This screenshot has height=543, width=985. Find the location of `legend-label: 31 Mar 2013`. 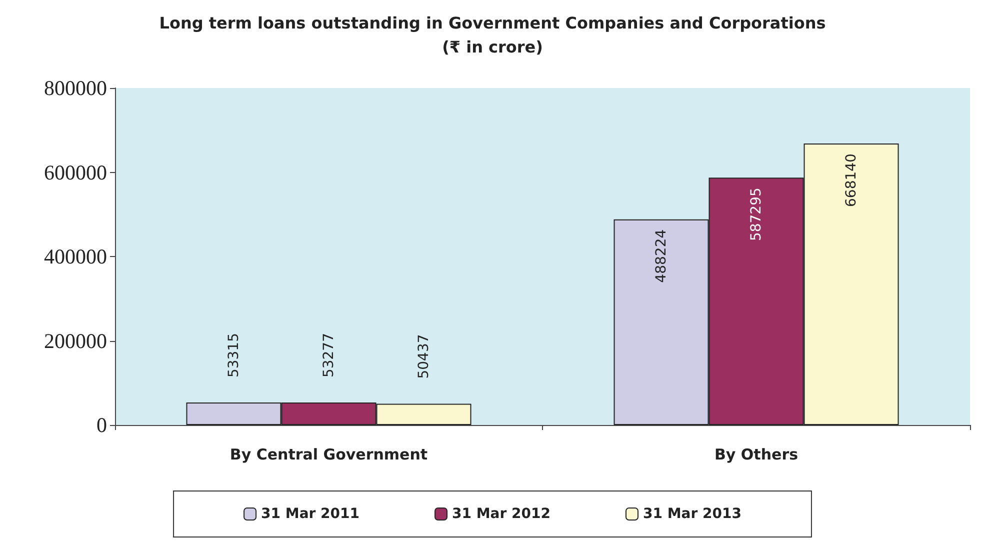

legend-label: 31 Mar 2013 is located at coordinates (692, 514).